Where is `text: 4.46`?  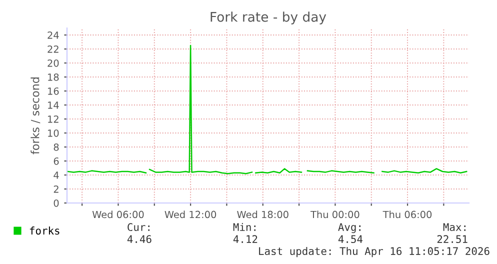
text: 4.46 is located at coordinates (139, 239).